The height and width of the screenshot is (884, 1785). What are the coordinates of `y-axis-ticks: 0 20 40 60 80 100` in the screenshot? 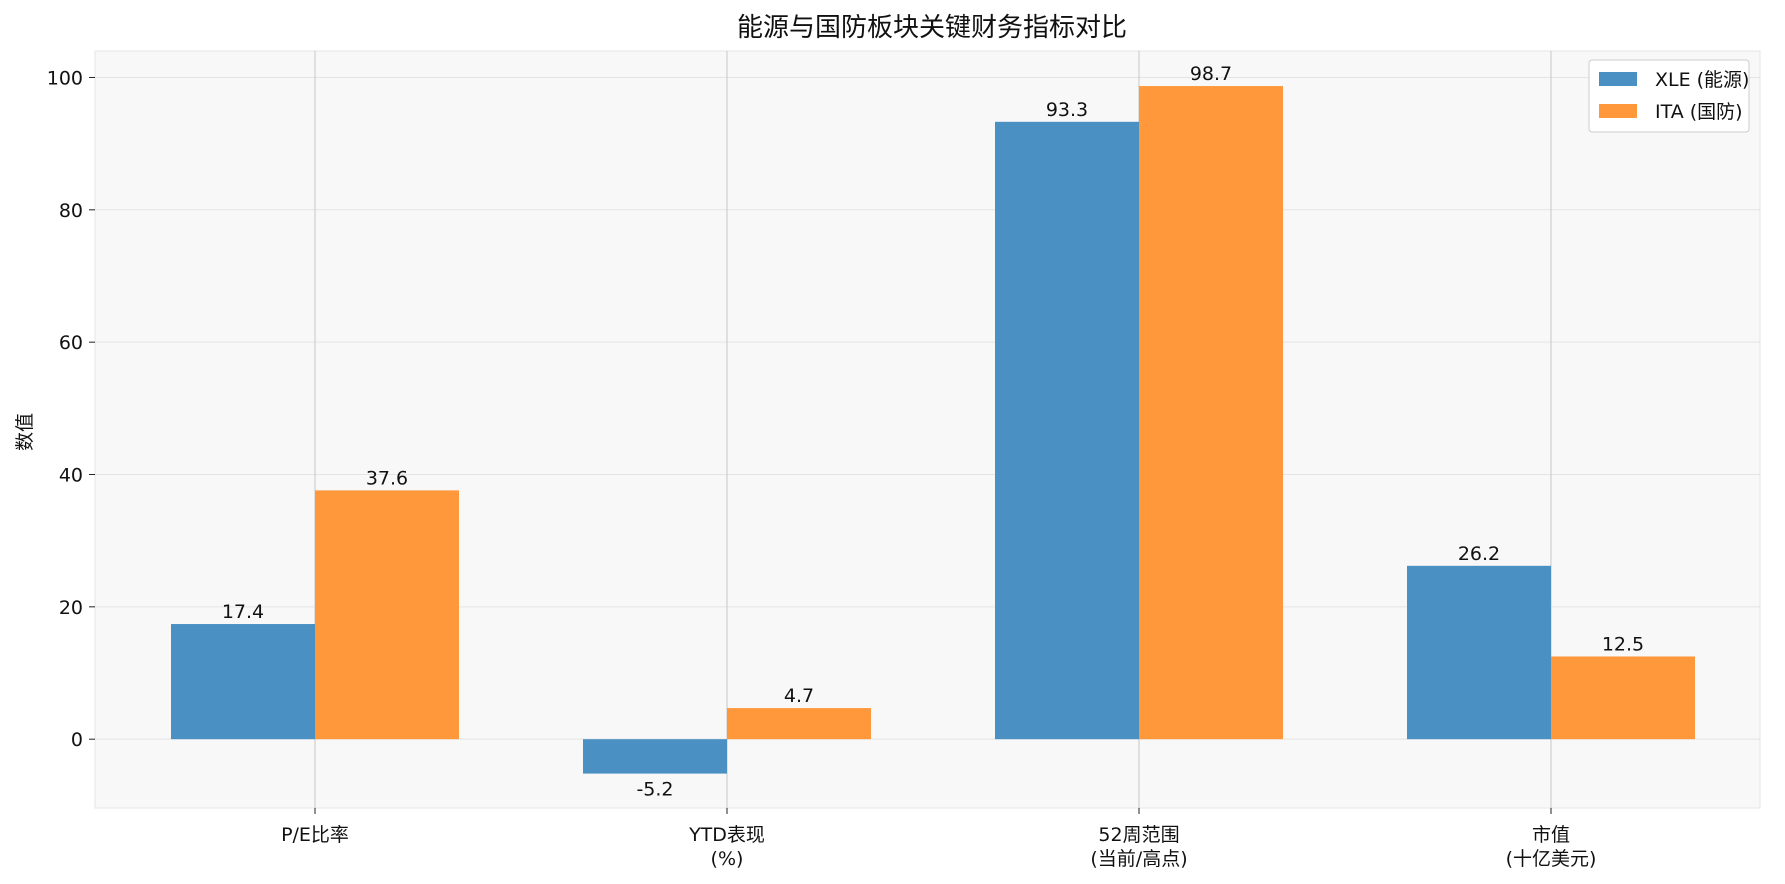 It's located at (71, 409).